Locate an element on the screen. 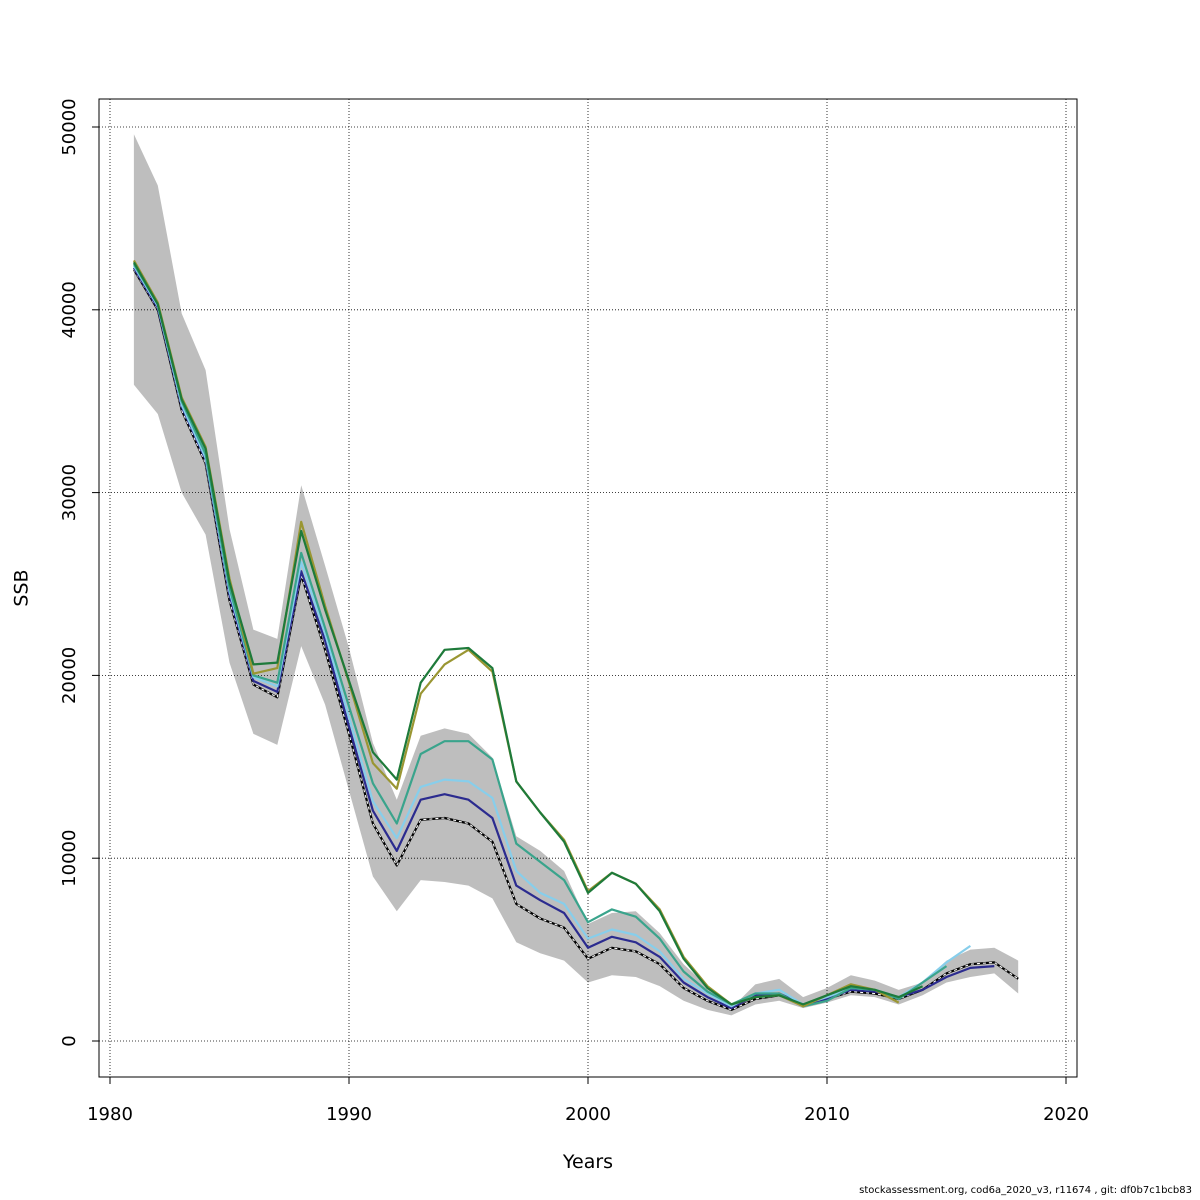 The height and width of the screenshot is (1200, 1200). x-tick-label: 2010 is located at coordinates (827, 1114).